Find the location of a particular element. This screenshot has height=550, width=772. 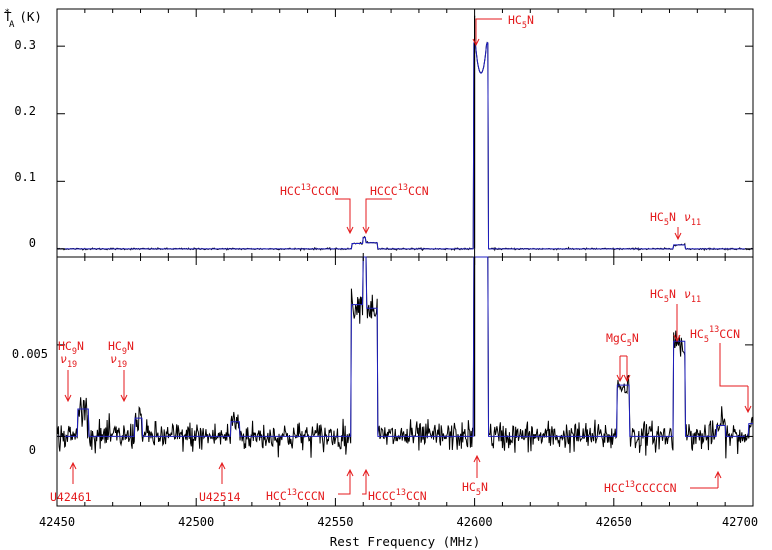

y-axis-title: T*A(K) is located at coordinates (23, 19).